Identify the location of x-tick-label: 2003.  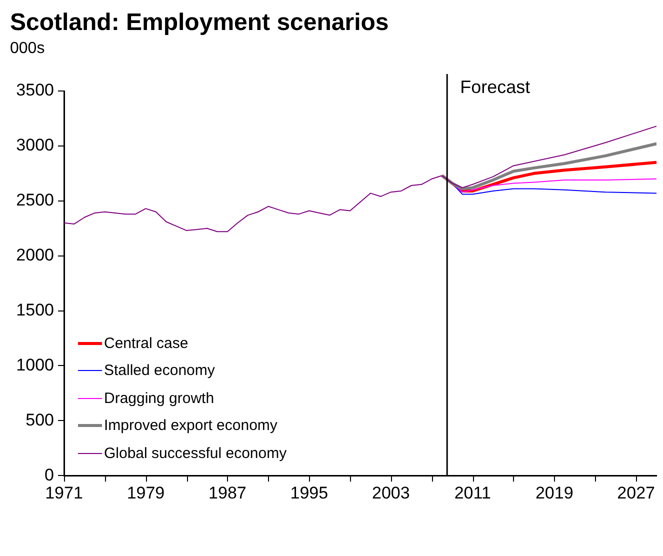
(391, 492).